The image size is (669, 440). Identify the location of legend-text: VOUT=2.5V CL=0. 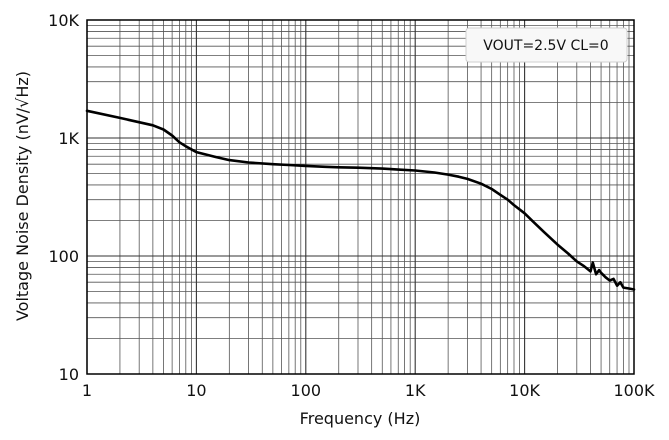
(545, 46).